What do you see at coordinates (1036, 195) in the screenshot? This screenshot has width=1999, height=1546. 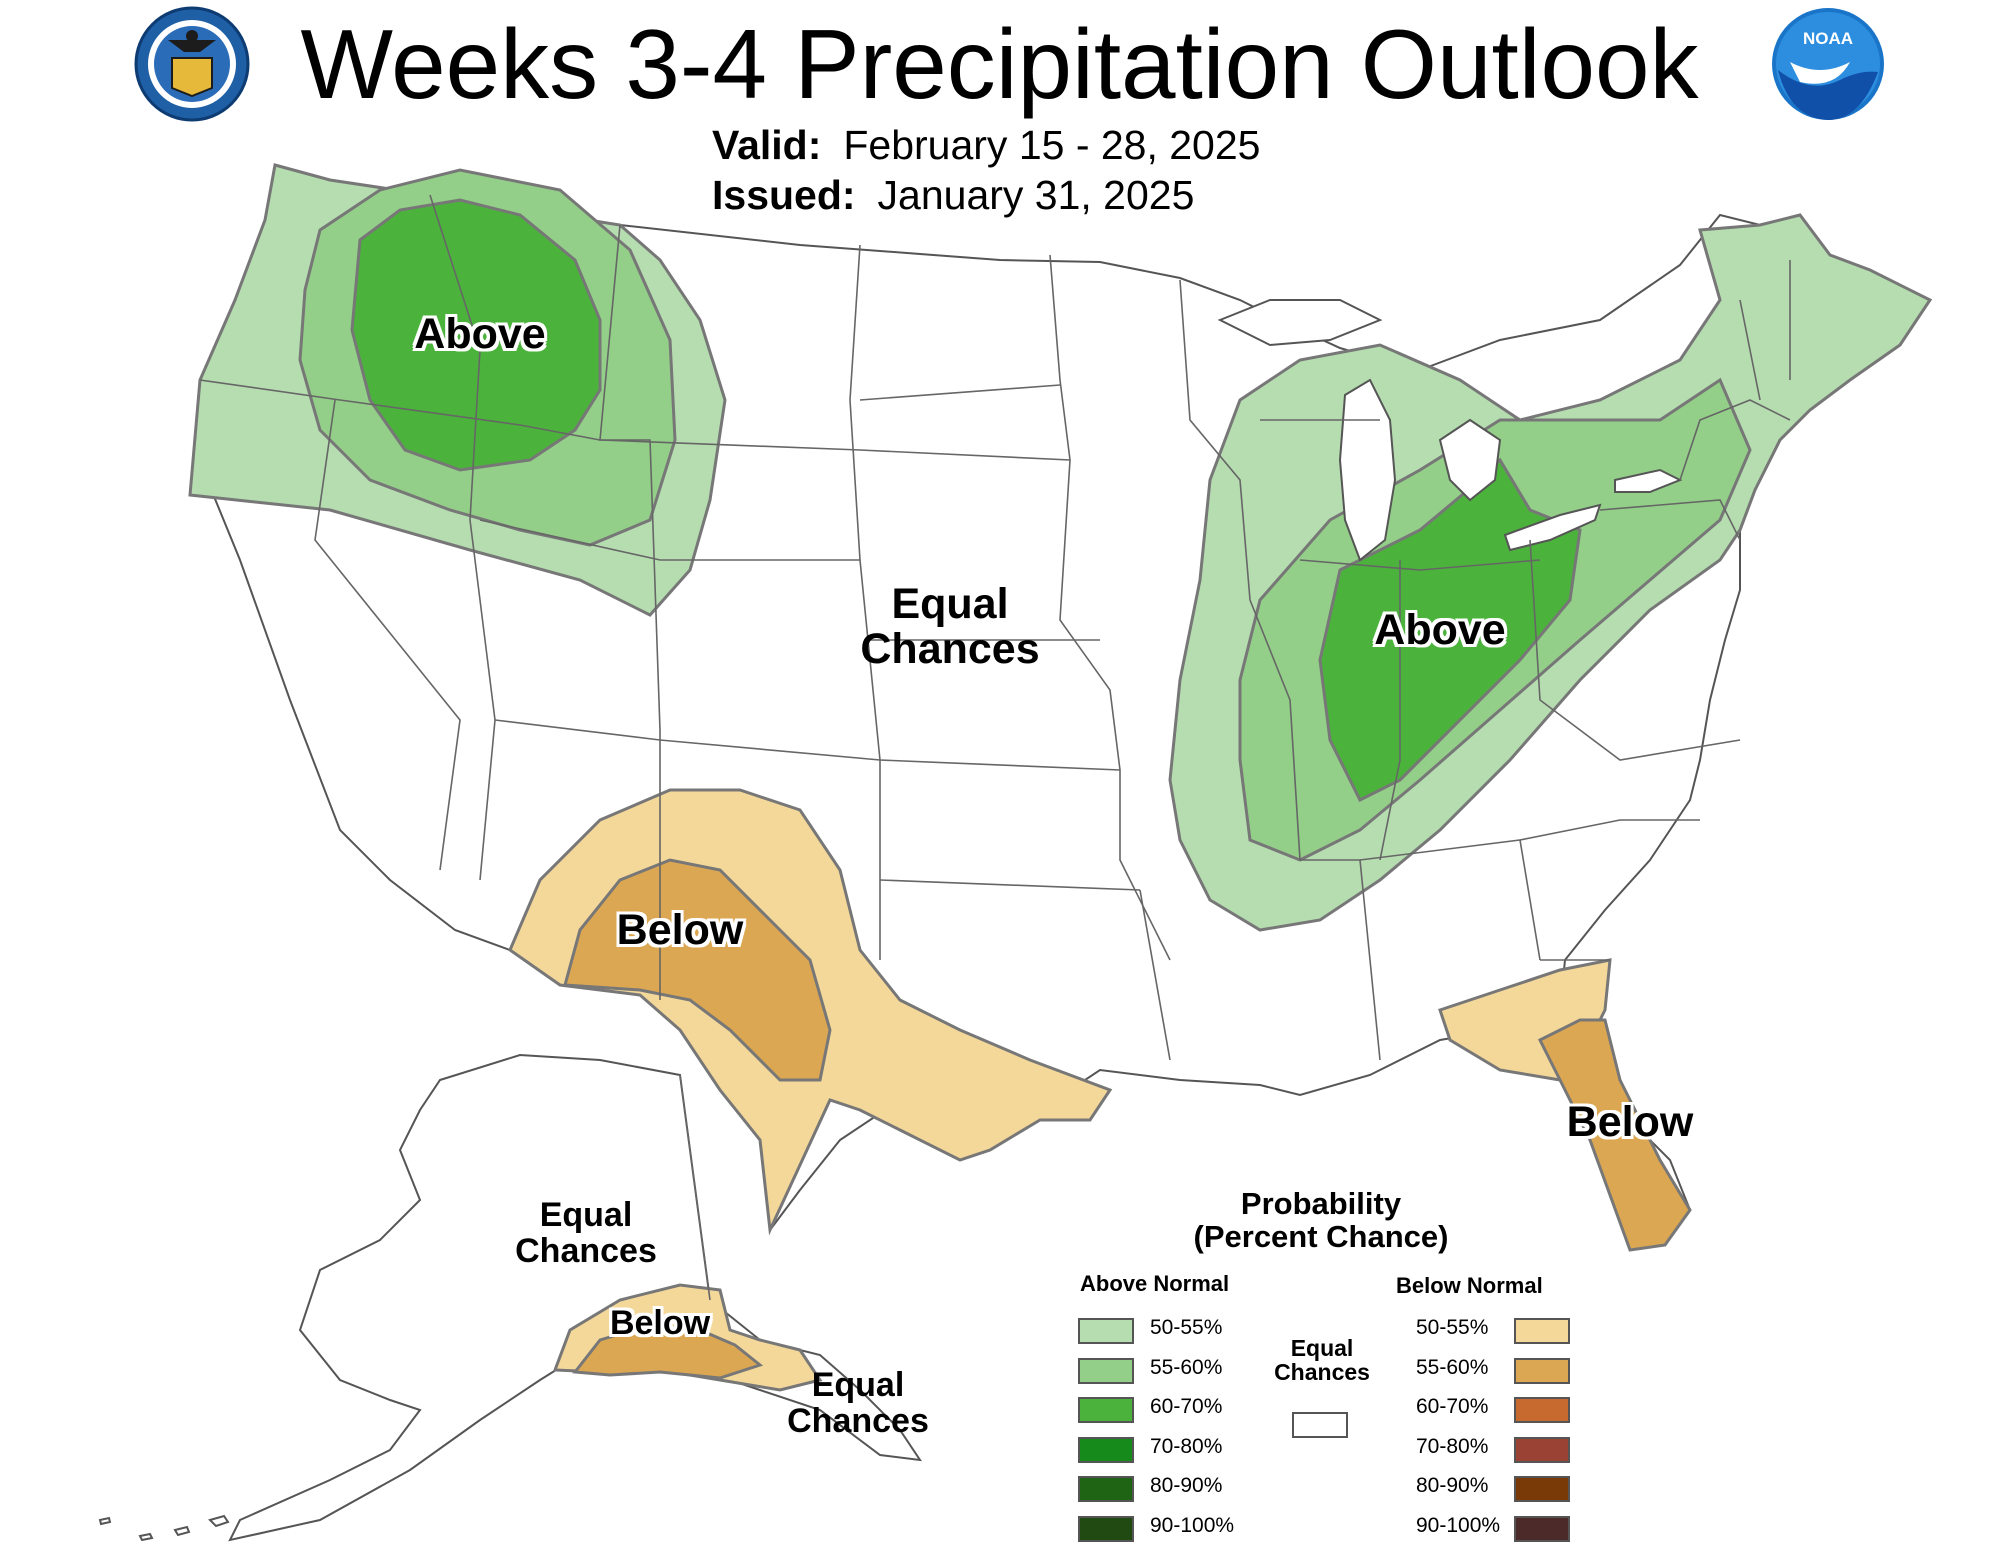 I see `issued-value: January 31, 2025` at bounding box center [1036, 195].